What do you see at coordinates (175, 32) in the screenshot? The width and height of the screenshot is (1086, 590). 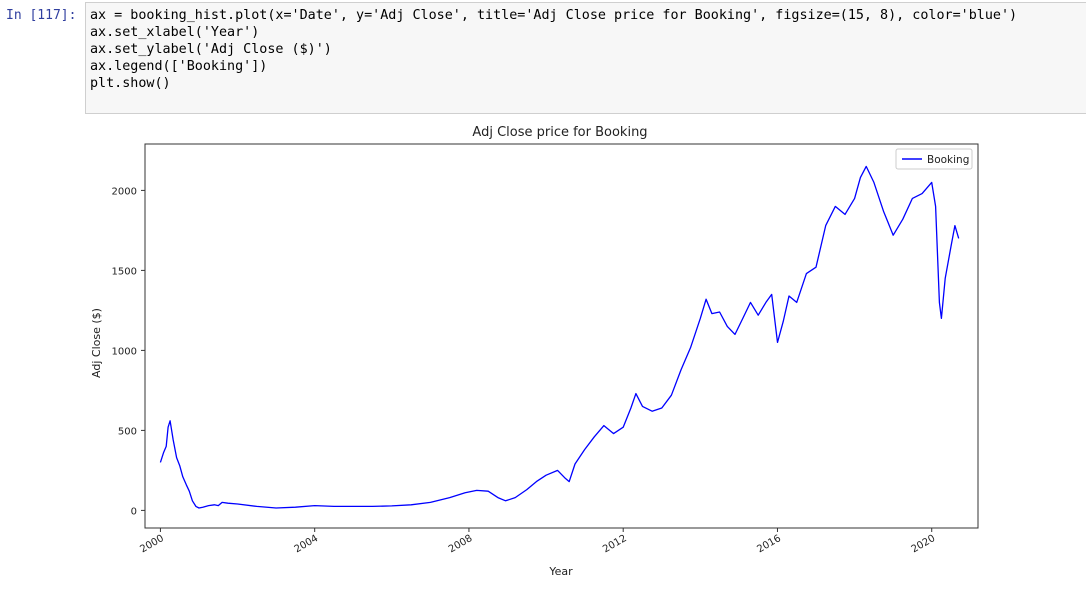 I see `code-line: ax.set_xlabel('Year')` at bounding box center [175, 32].